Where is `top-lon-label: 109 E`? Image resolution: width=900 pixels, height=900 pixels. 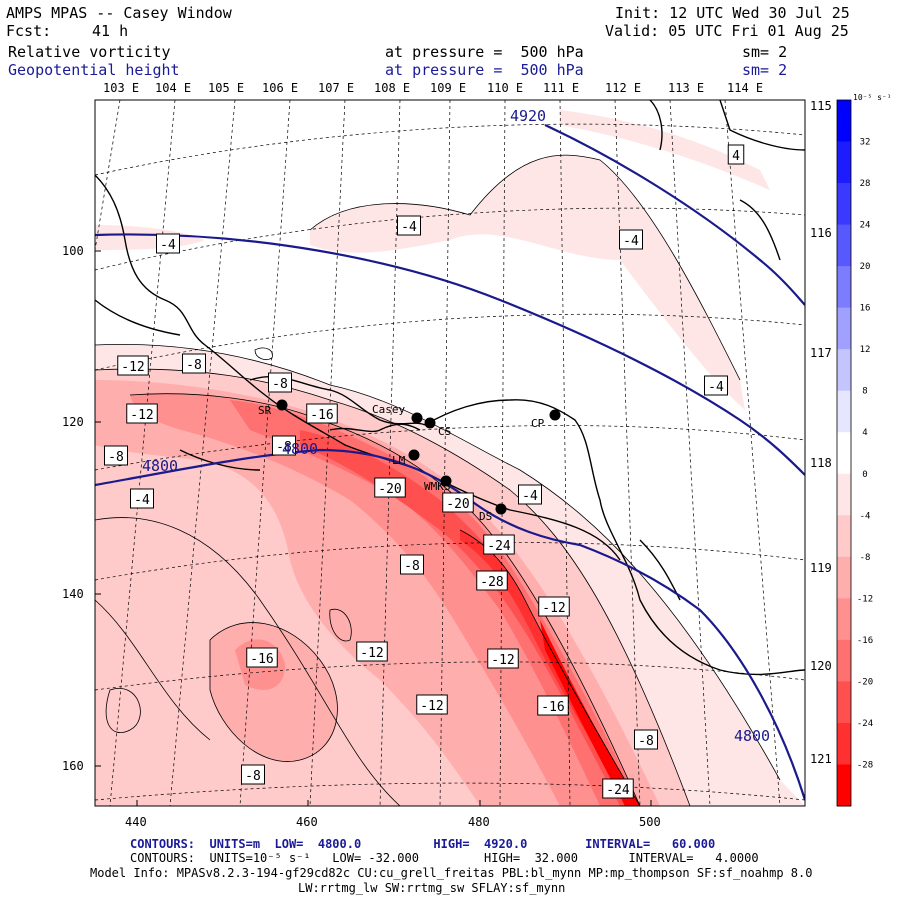 top-lon-label: 109 E is located at coordinates (448, 88).